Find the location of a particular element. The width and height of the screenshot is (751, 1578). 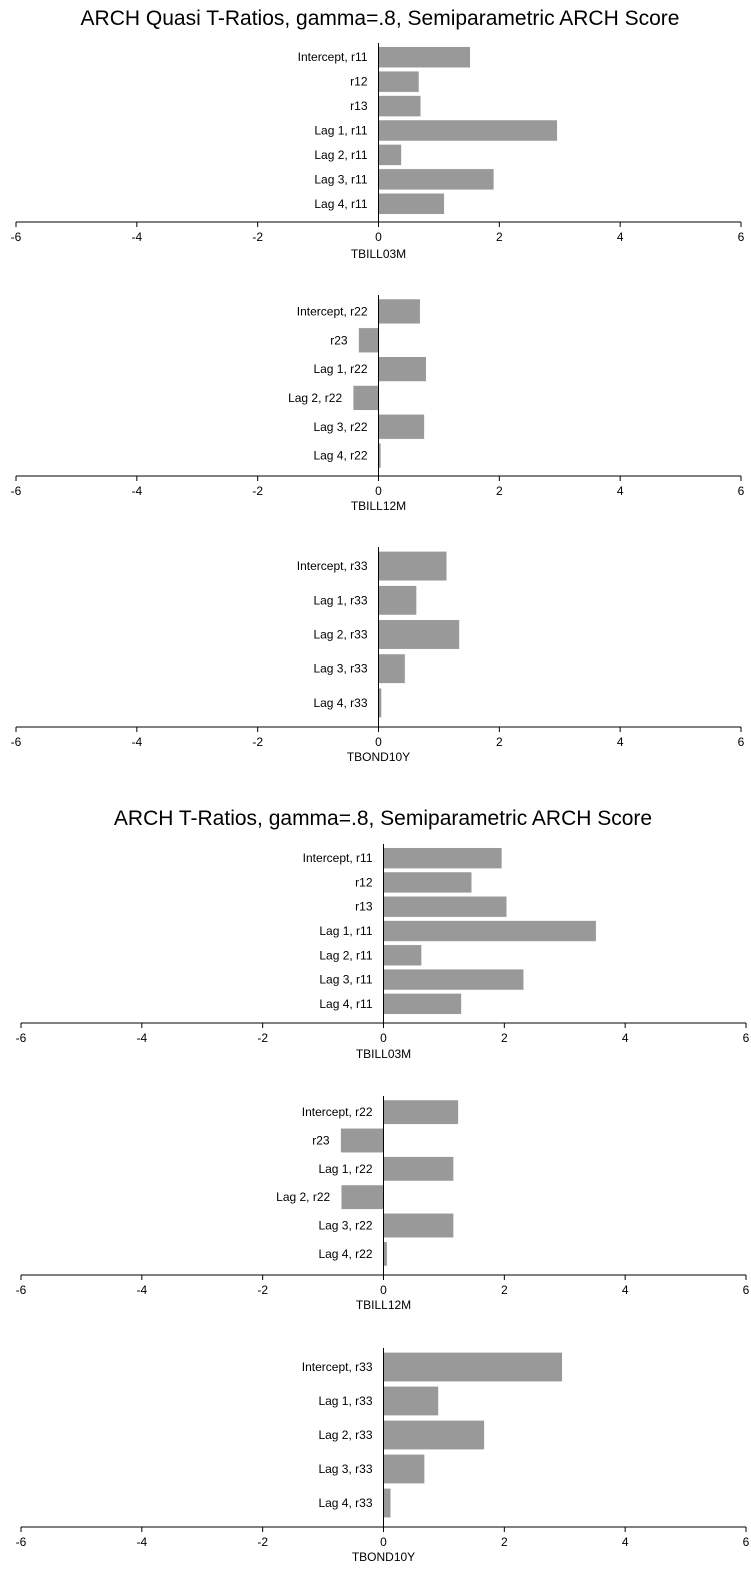

category-label: Lag 3, r22 is located at coordinates (340, 427).